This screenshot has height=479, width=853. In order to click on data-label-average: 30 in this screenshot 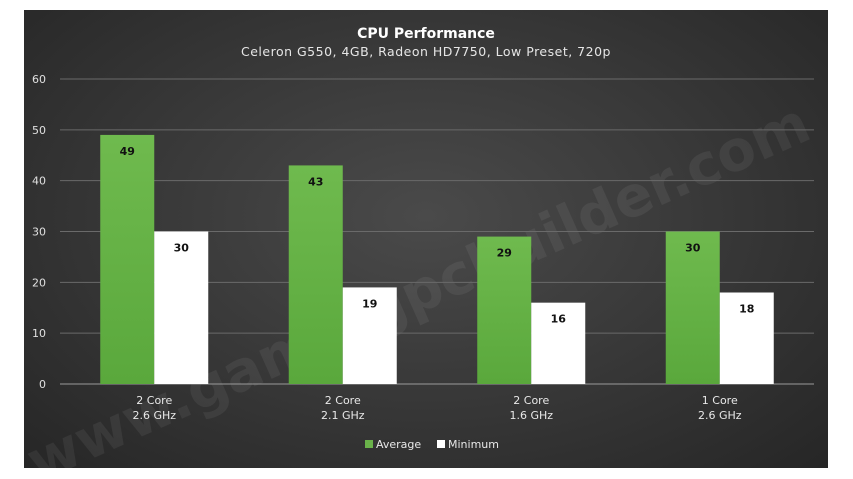, I will do `click(693, 248)`.